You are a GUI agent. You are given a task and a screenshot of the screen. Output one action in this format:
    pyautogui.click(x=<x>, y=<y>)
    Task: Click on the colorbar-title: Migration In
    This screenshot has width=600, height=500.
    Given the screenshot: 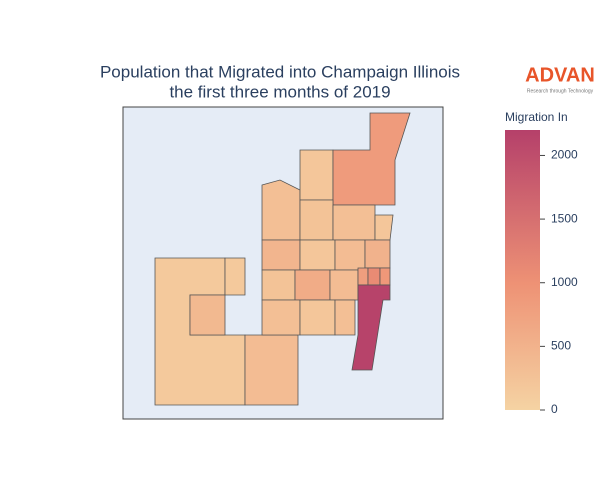 What is the action you would take?
    pyautogui.click(x=536, y=117)
    